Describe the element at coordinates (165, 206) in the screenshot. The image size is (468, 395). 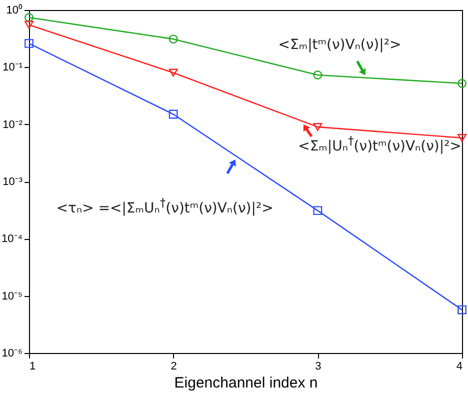
I see `annotation: <τₙ> =<|ΣₘUₙ$^{†}$(ν)tᵐ(ν)Vₙ(ν)|²>` at that location.